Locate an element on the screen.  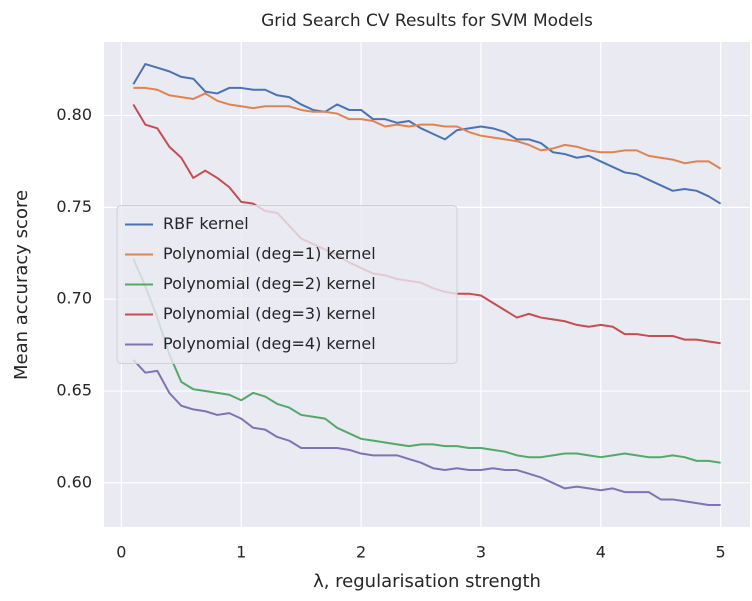
legend-label: Polynomial (deg=3) kernel is located at coordinates (269, 313).